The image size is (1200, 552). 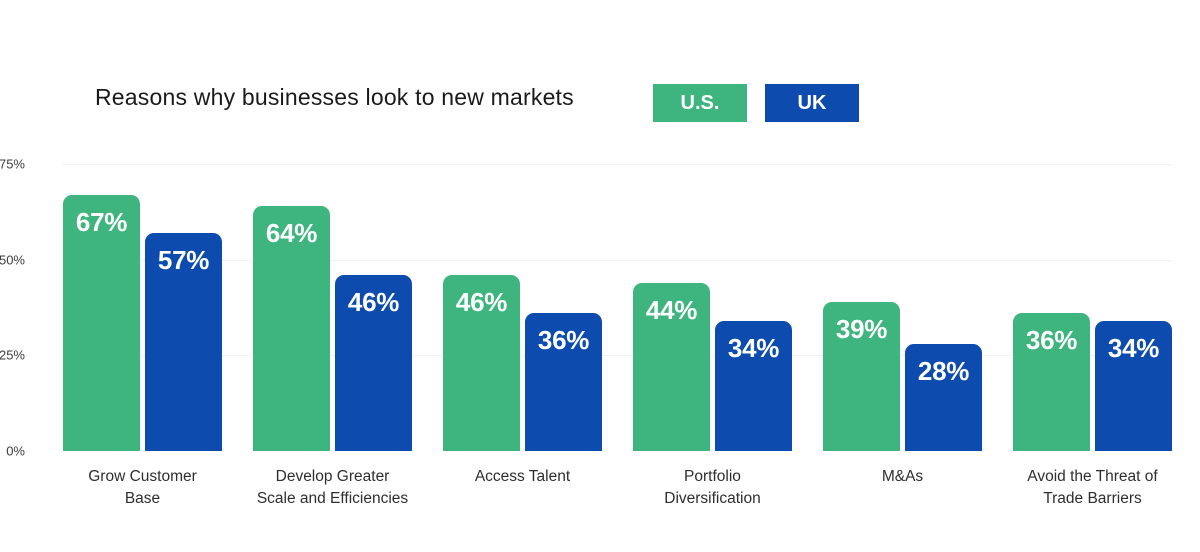 I want to click on x-label-text: Access Talent, so click(x=522, y=476).